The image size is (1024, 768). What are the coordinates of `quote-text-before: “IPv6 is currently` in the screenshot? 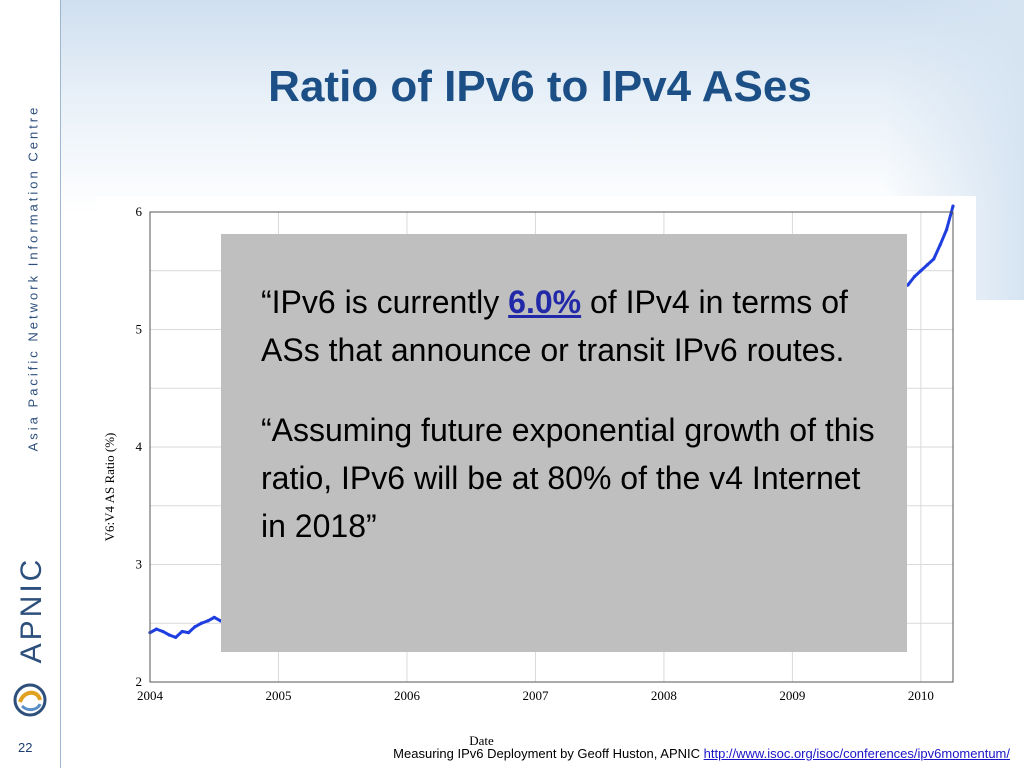 It's located at (385, 302).